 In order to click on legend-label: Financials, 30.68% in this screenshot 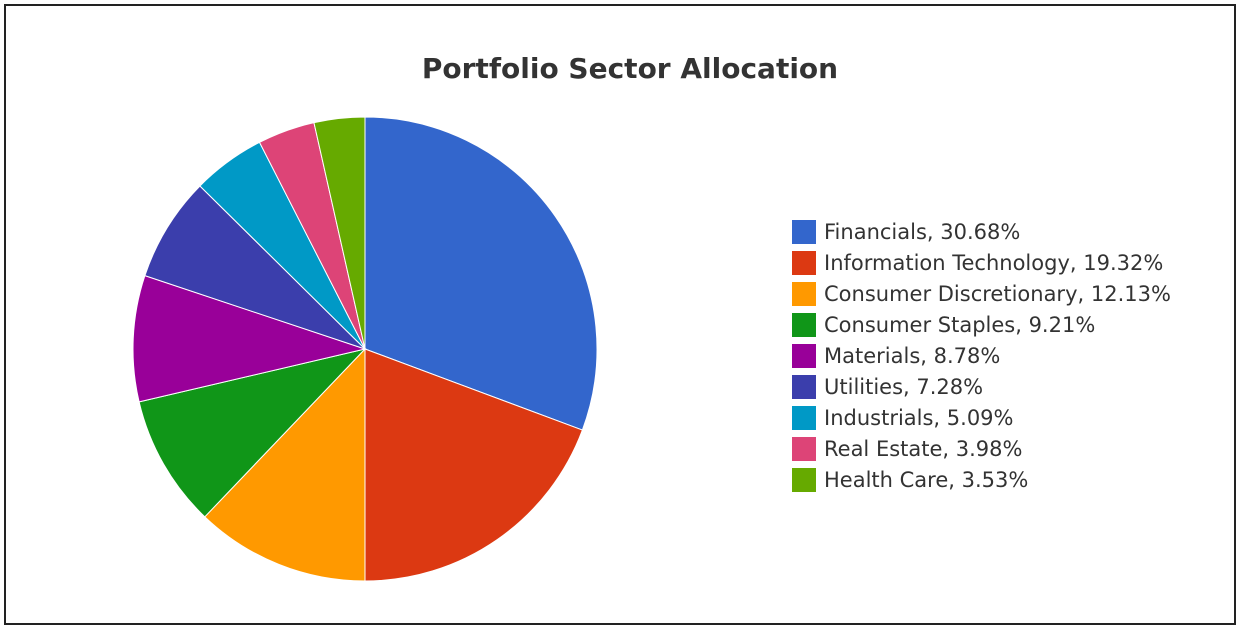, I will do `click(922, 231)`.